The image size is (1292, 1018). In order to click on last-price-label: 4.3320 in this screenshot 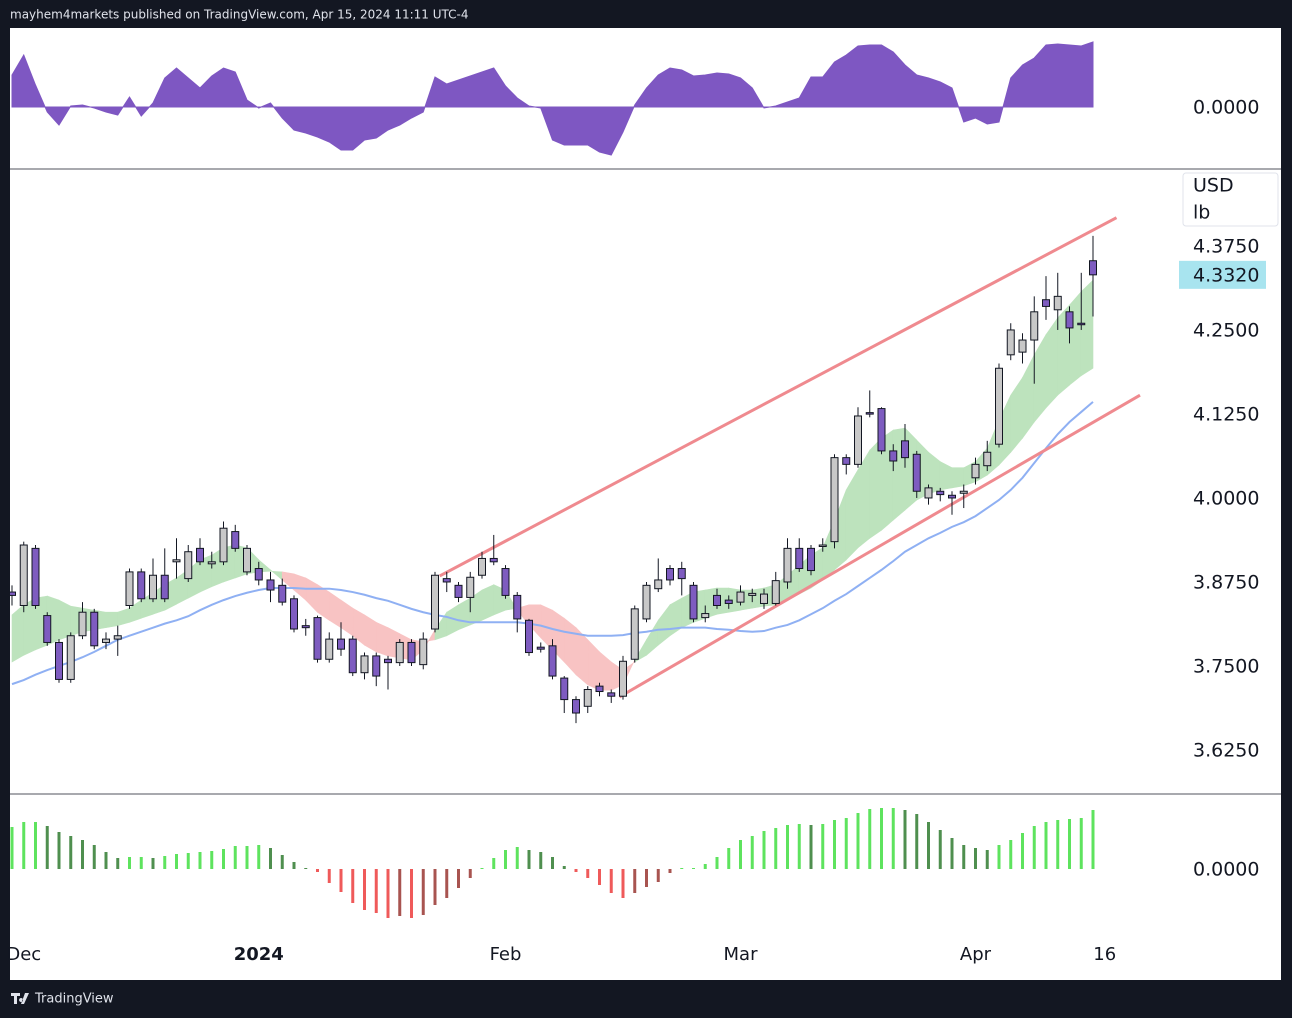, I will do `click(1226, 275)`.